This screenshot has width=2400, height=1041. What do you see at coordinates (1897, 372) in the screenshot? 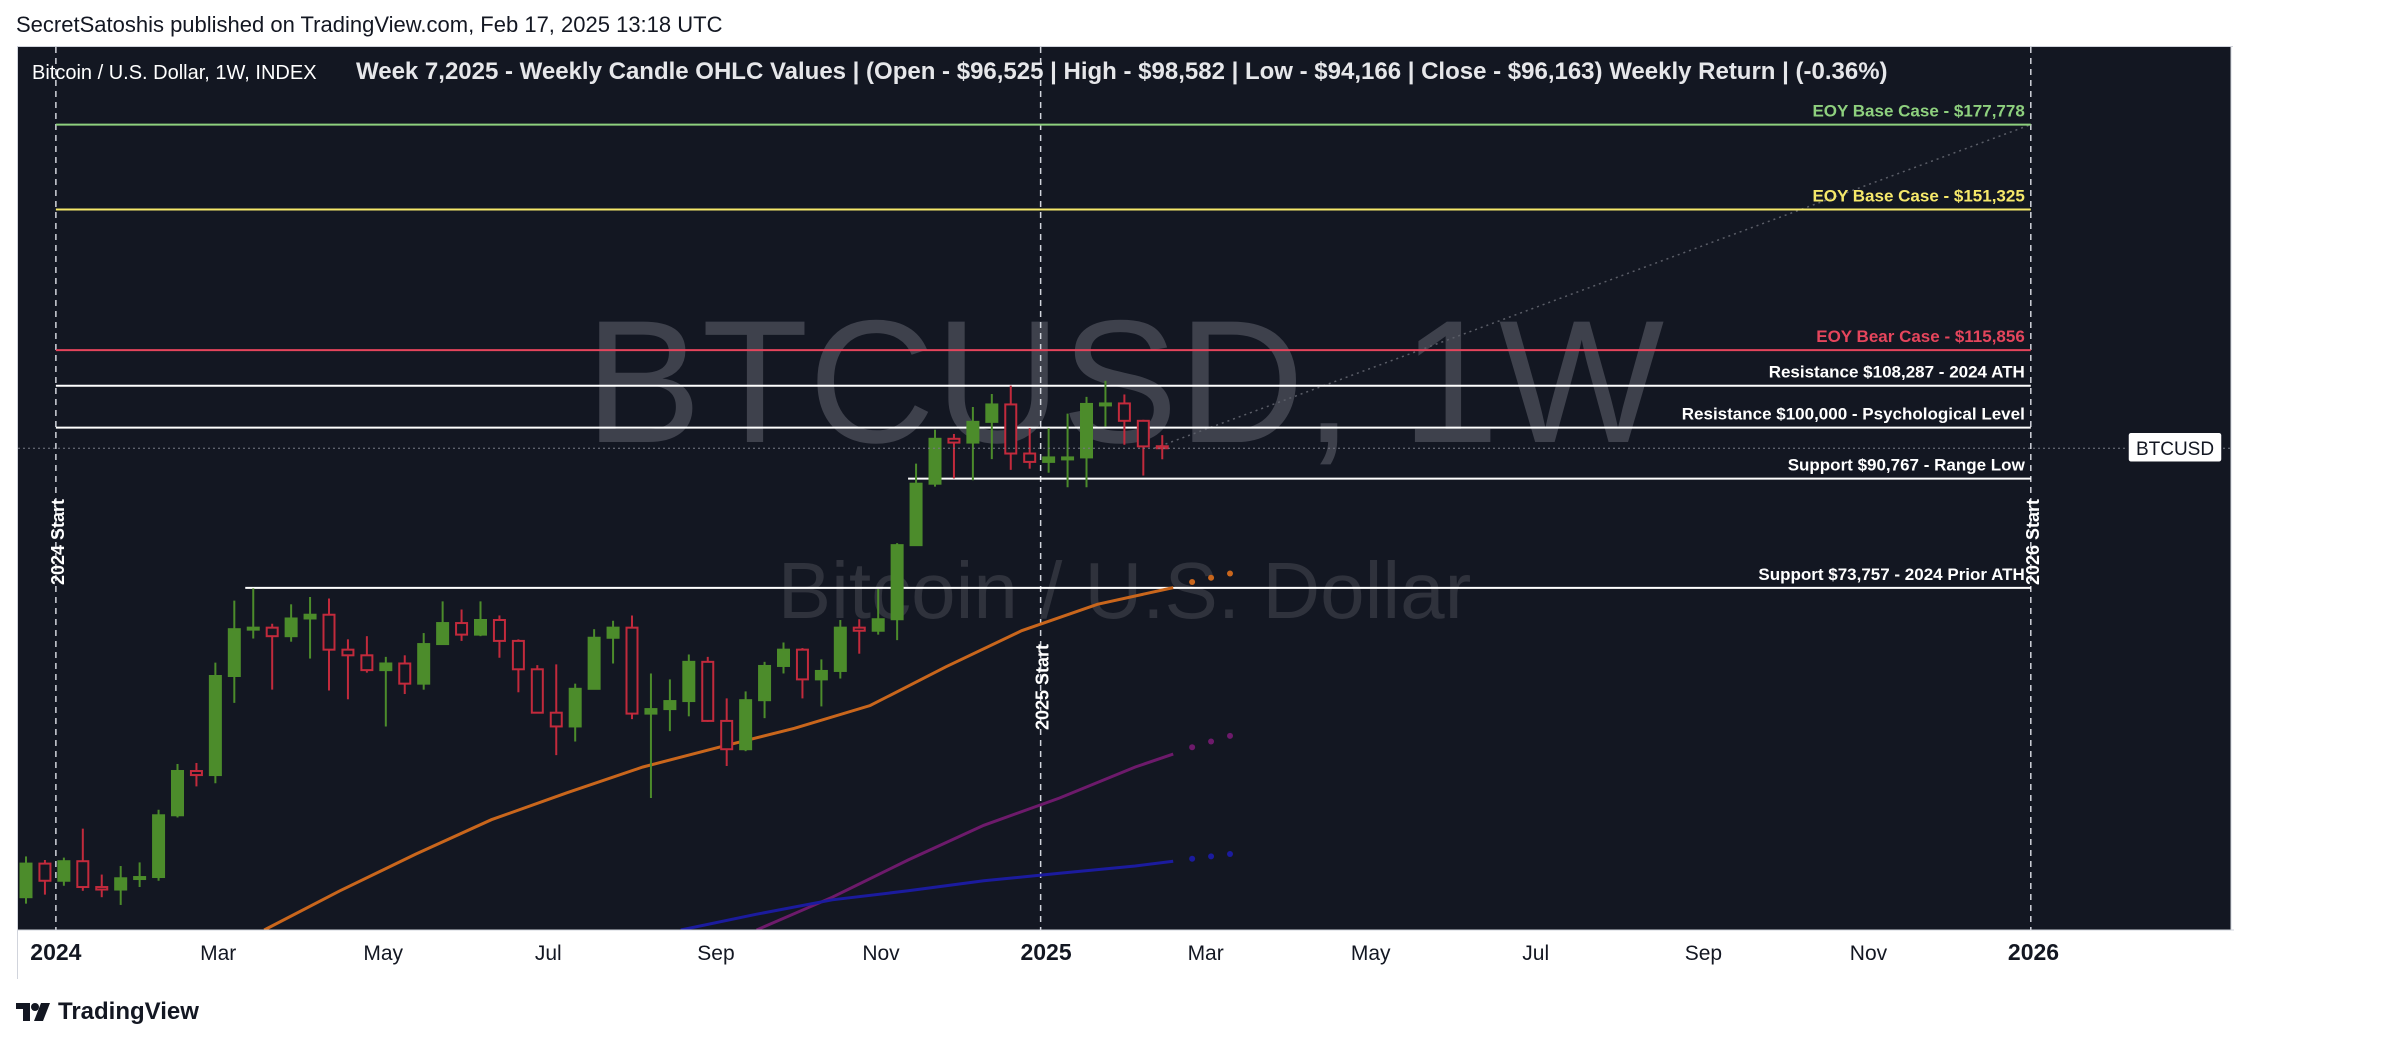
I see `level-label: Resistance $108,287 - 2024 ATH` at bounding box center [1897, 372].